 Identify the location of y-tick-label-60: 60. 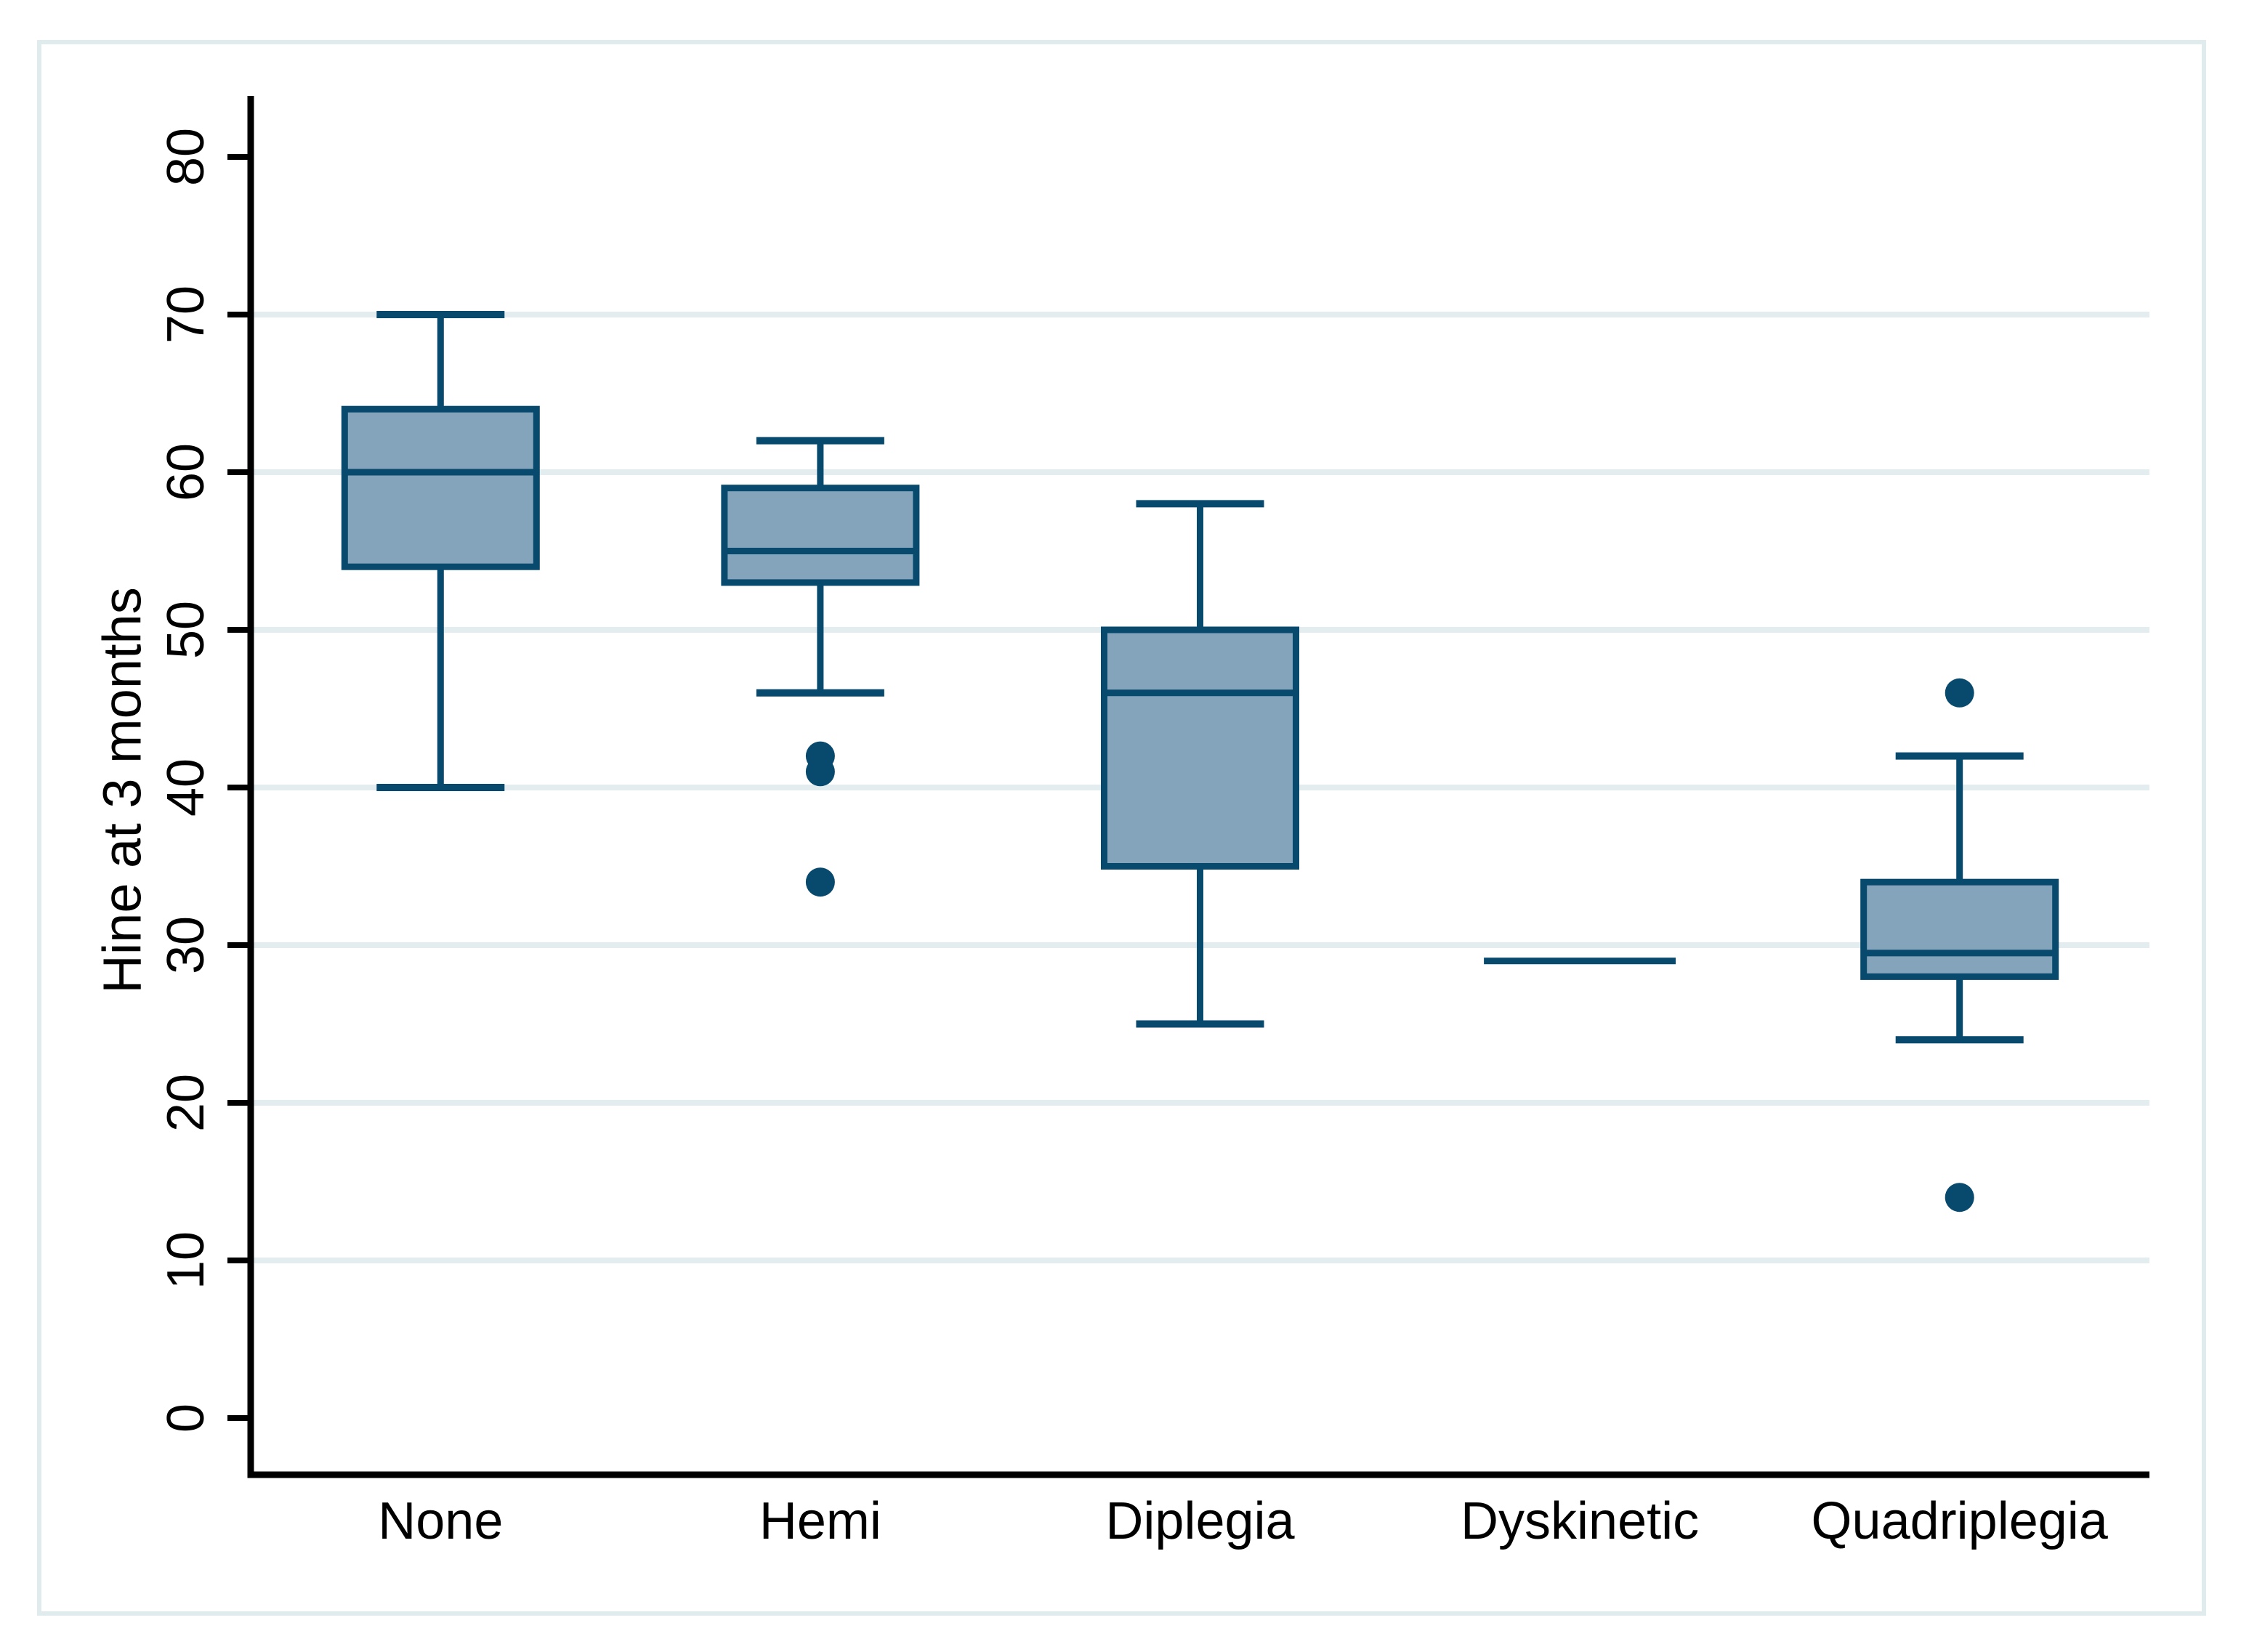
(186, 472).